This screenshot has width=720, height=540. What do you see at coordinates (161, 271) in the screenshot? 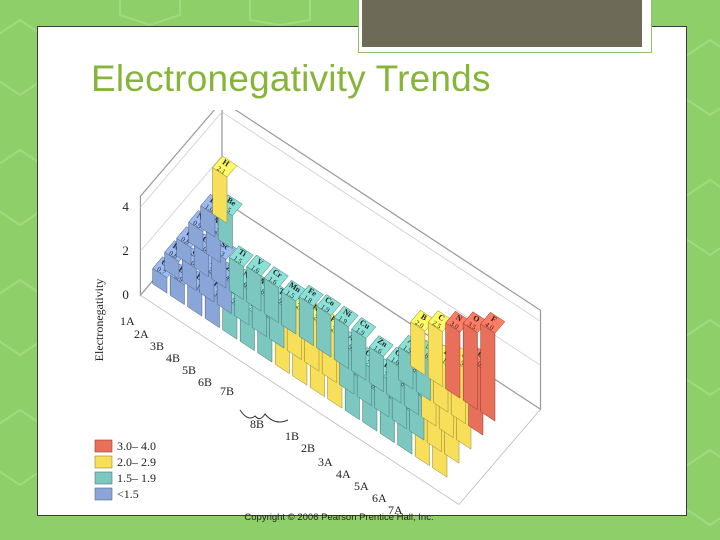
I see `element-value: 0.7` at bounding box center [161, 271].